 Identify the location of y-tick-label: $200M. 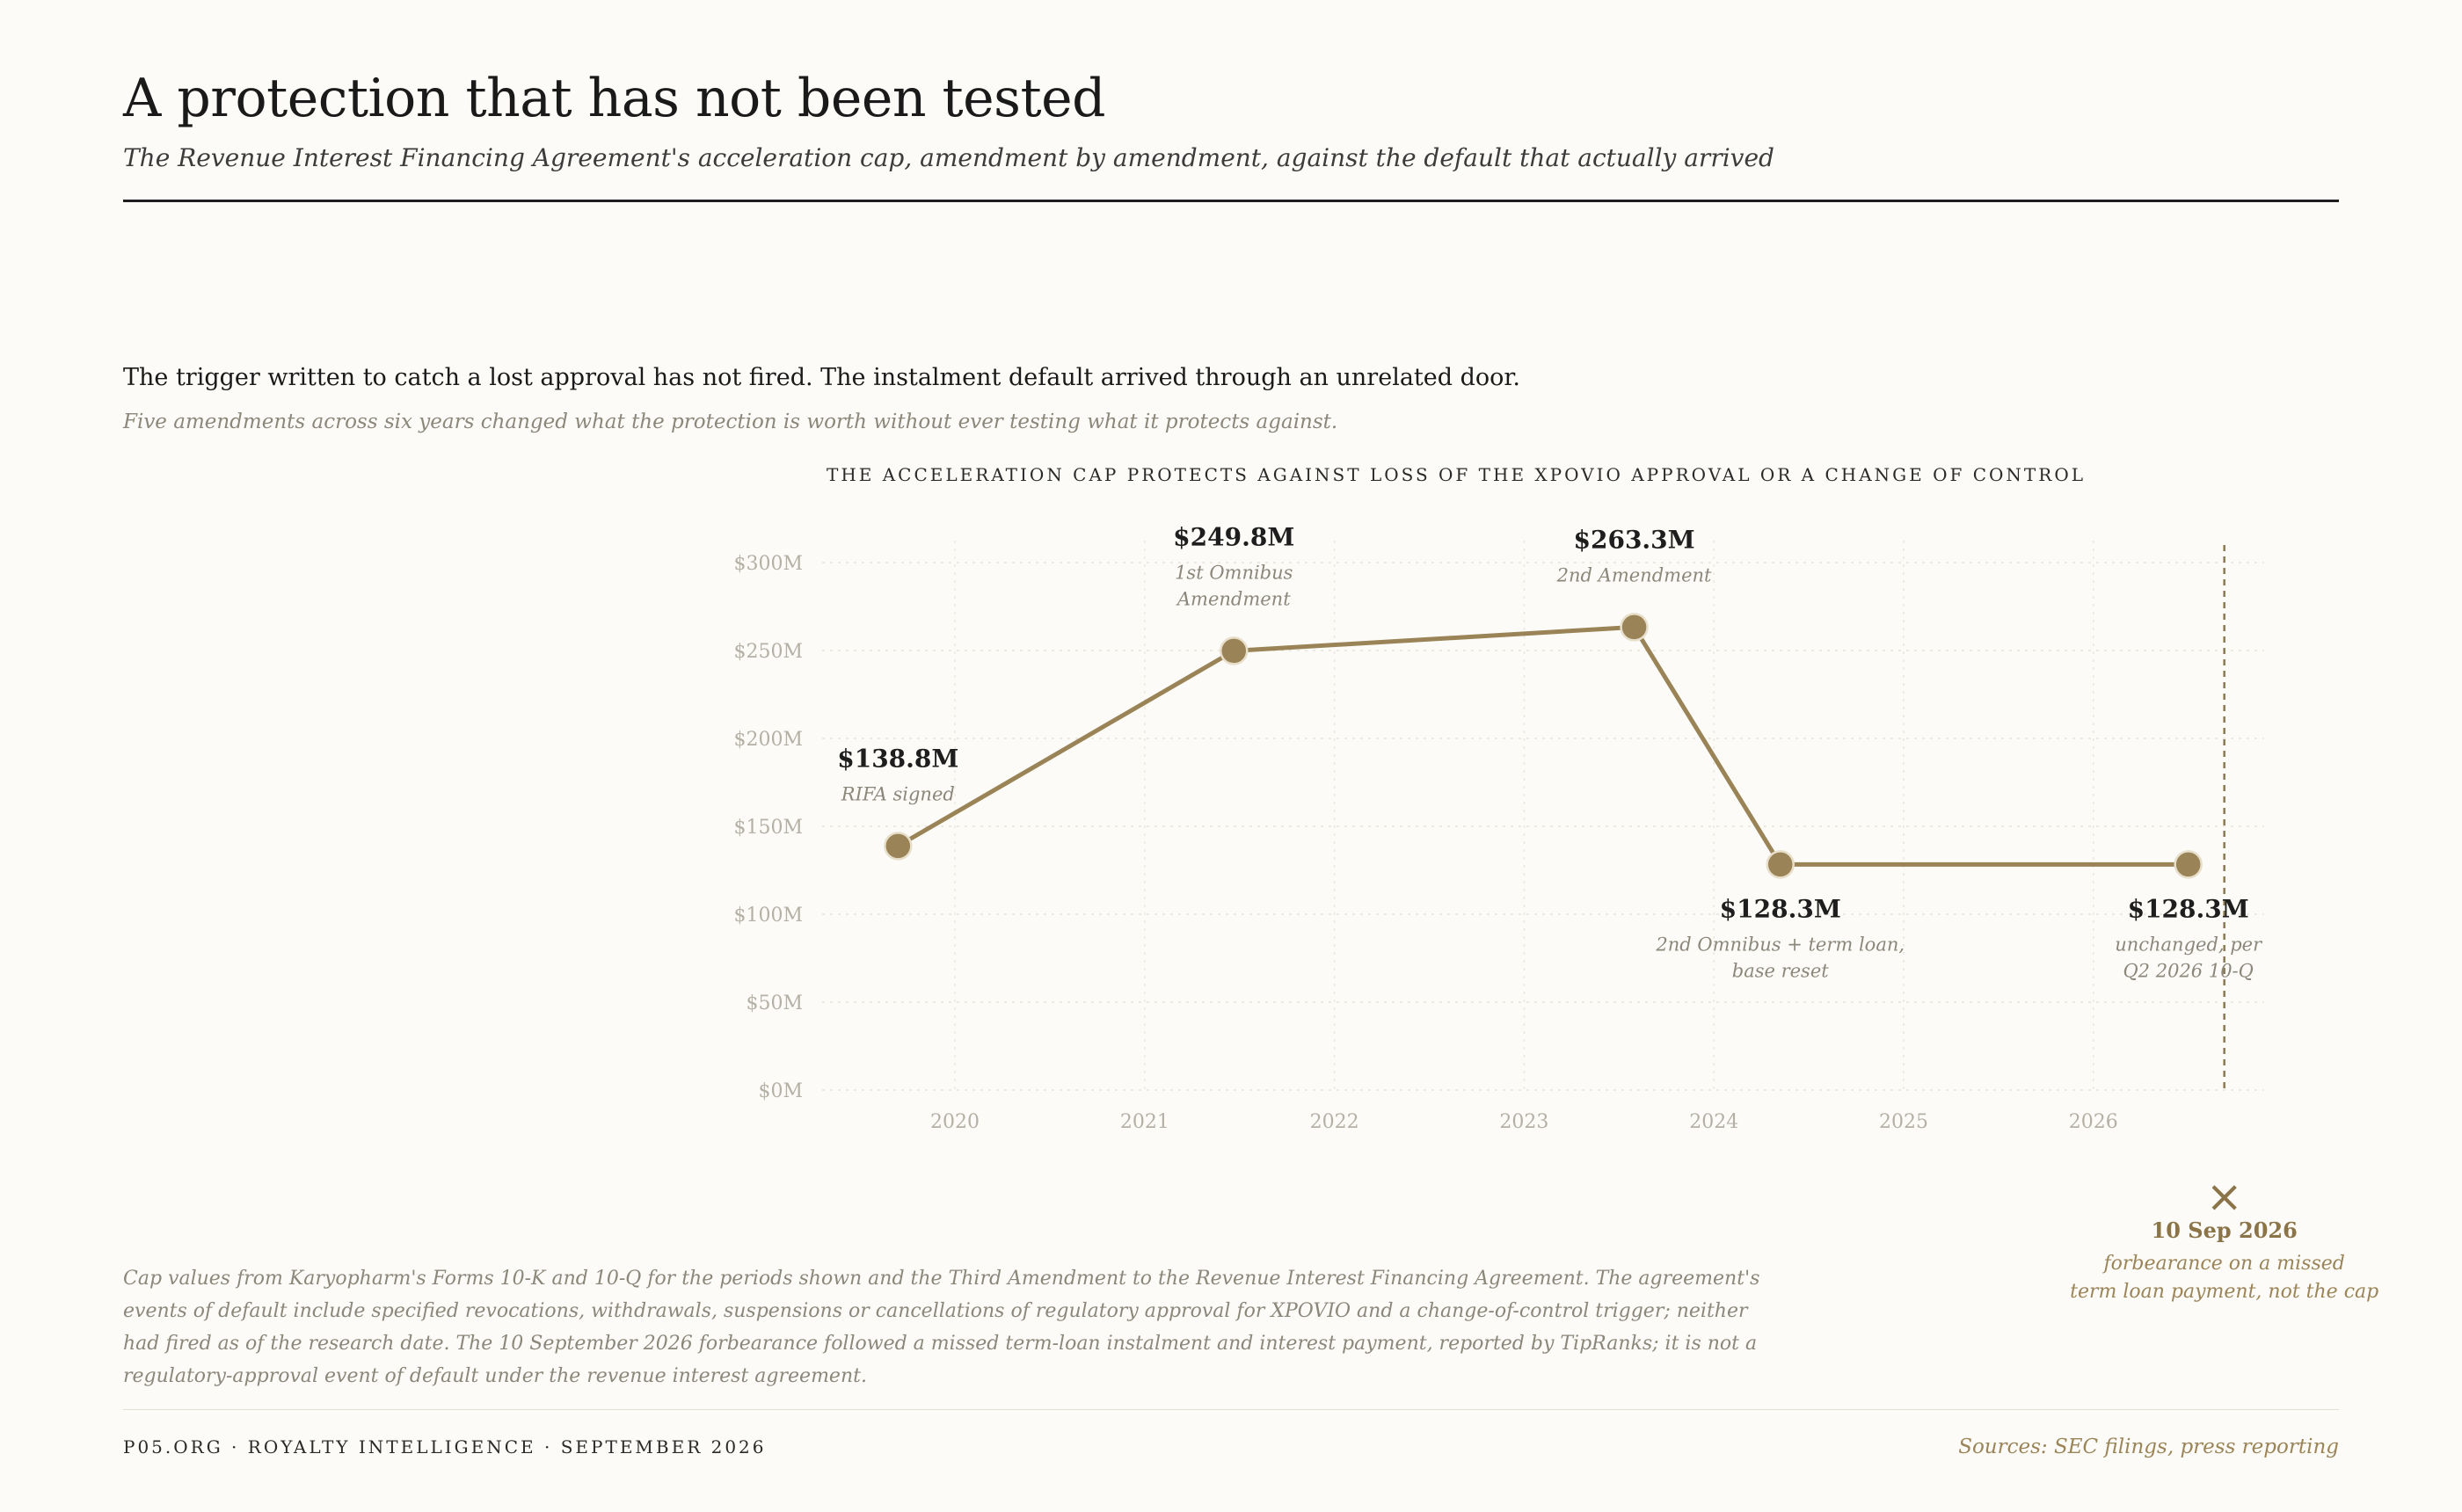
(768, 740).